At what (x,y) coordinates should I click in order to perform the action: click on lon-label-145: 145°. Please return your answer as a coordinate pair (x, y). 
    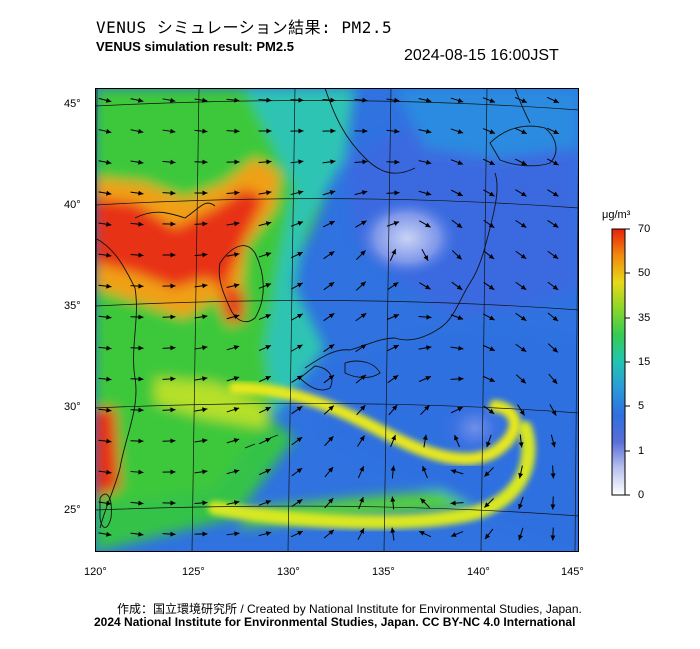
    Looking at the image, I should click on (572, 572).